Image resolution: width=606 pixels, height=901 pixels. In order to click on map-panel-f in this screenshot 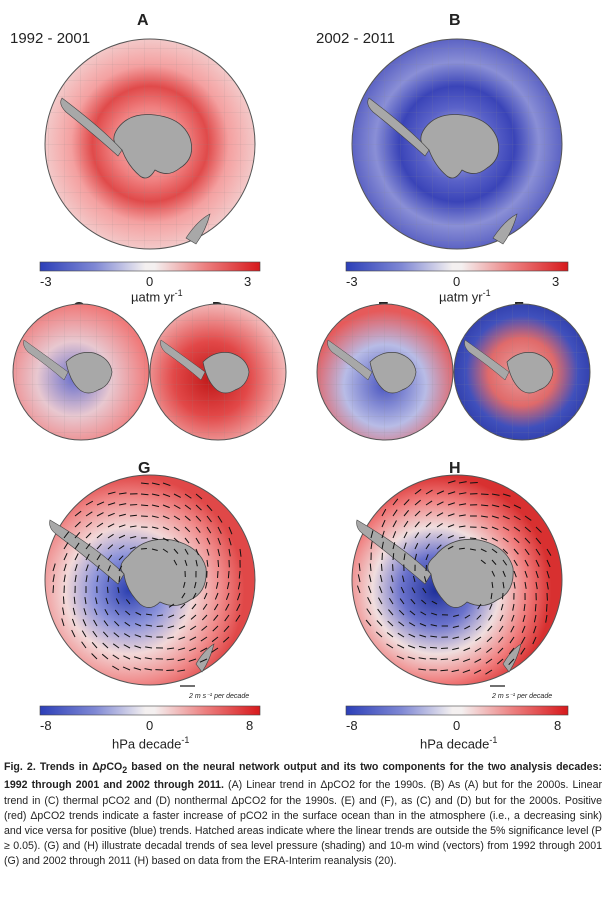, I will do `click(522, 372)`.